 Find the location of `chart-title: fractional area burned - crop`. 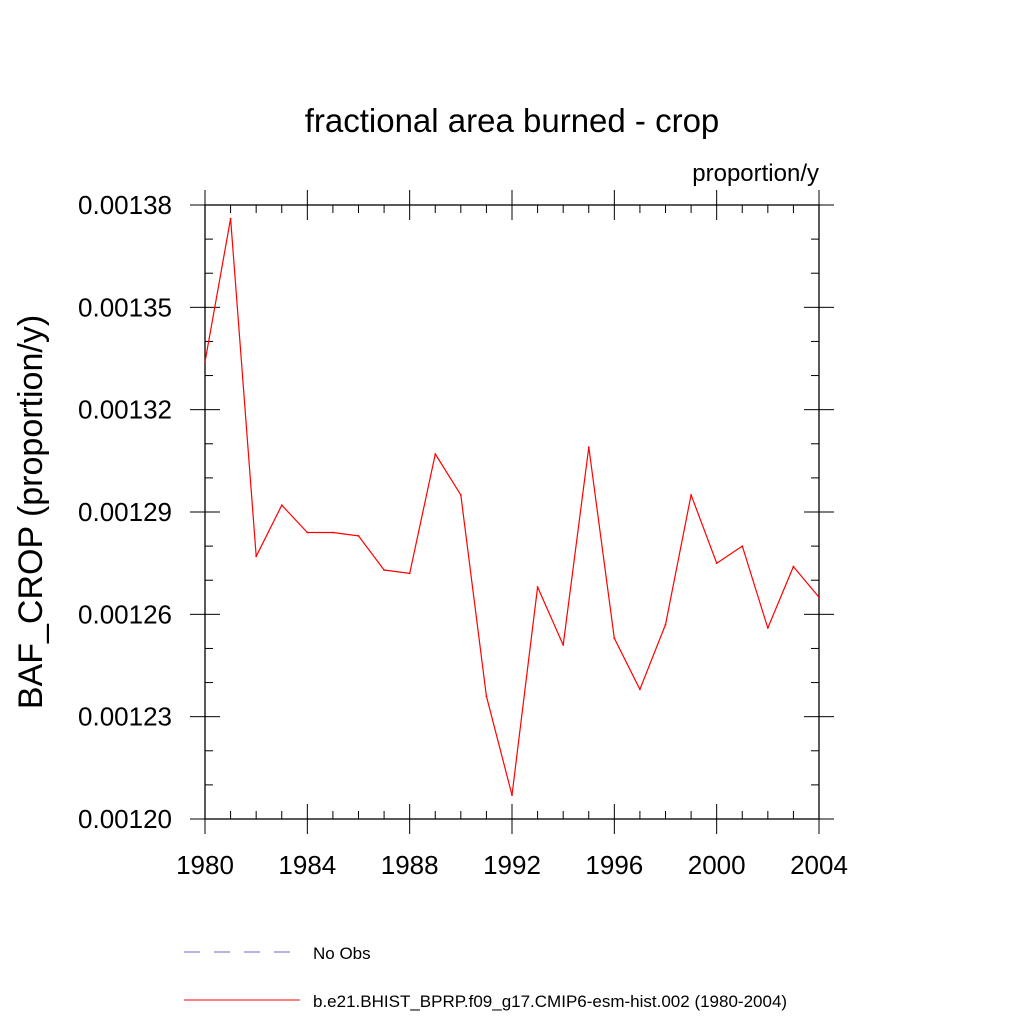

chart-title: fractional area burned - crop is located at coordinates (512, 120).